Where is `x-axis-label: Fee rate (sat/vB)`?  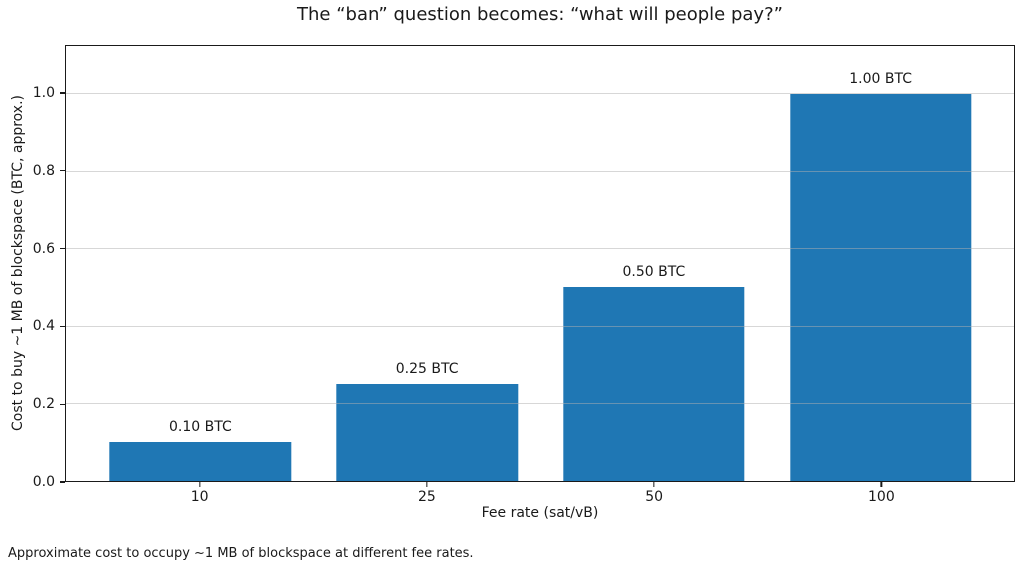 x-axis-label: Fee rate (sat/vB) is located at coordinates (540, 513).